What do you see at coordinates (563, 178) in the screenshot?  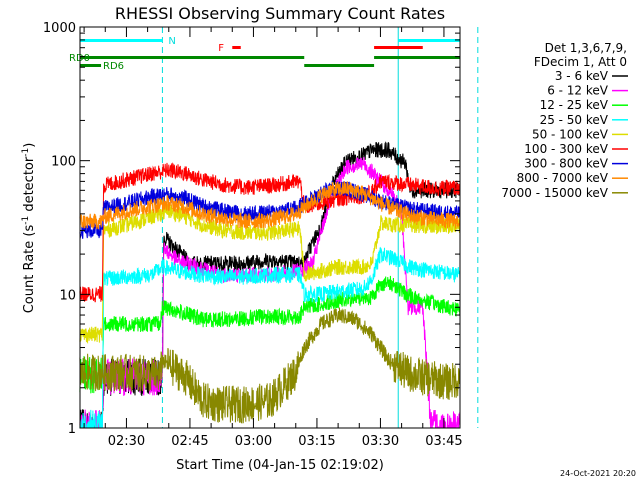 I see `legend-label-7: 800 - 7000 keV` at bounding box center [563, 178].